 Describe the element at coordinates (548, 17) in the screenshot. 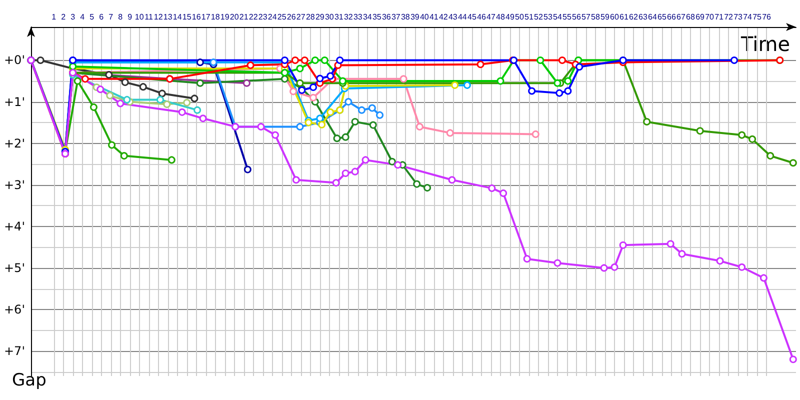

I see `x-tick-label: 53` at that location.